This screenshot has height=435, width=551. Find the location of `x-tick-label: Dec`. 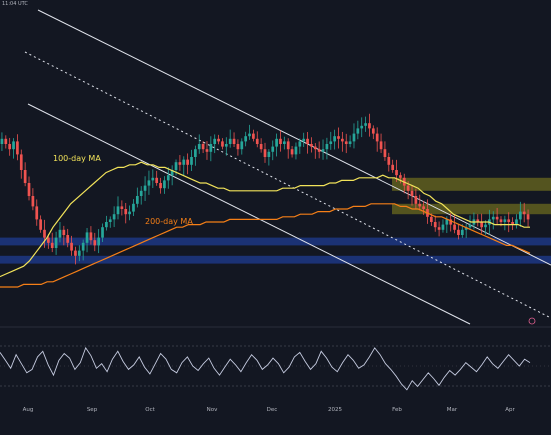

x-tick-label: Dec is located at coordinates (272, 410).